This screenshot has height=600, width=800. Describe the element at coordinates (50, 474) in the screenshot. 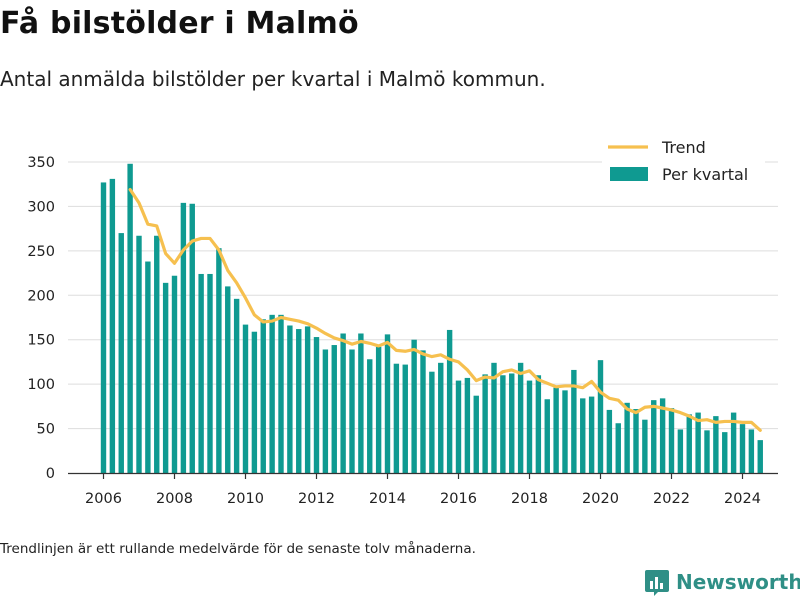

I see `y-tick-label: 0` at that location.